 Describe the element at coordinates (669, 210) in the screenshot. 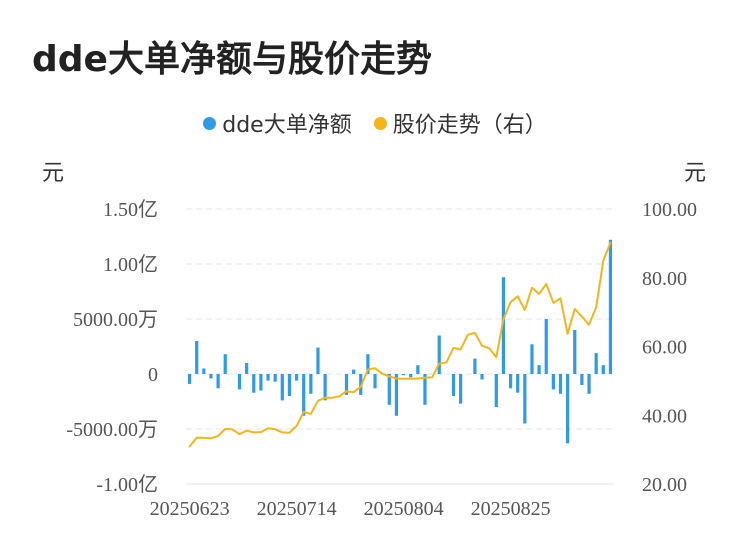

I see `y-right-tick-label: 100.00` at that location.